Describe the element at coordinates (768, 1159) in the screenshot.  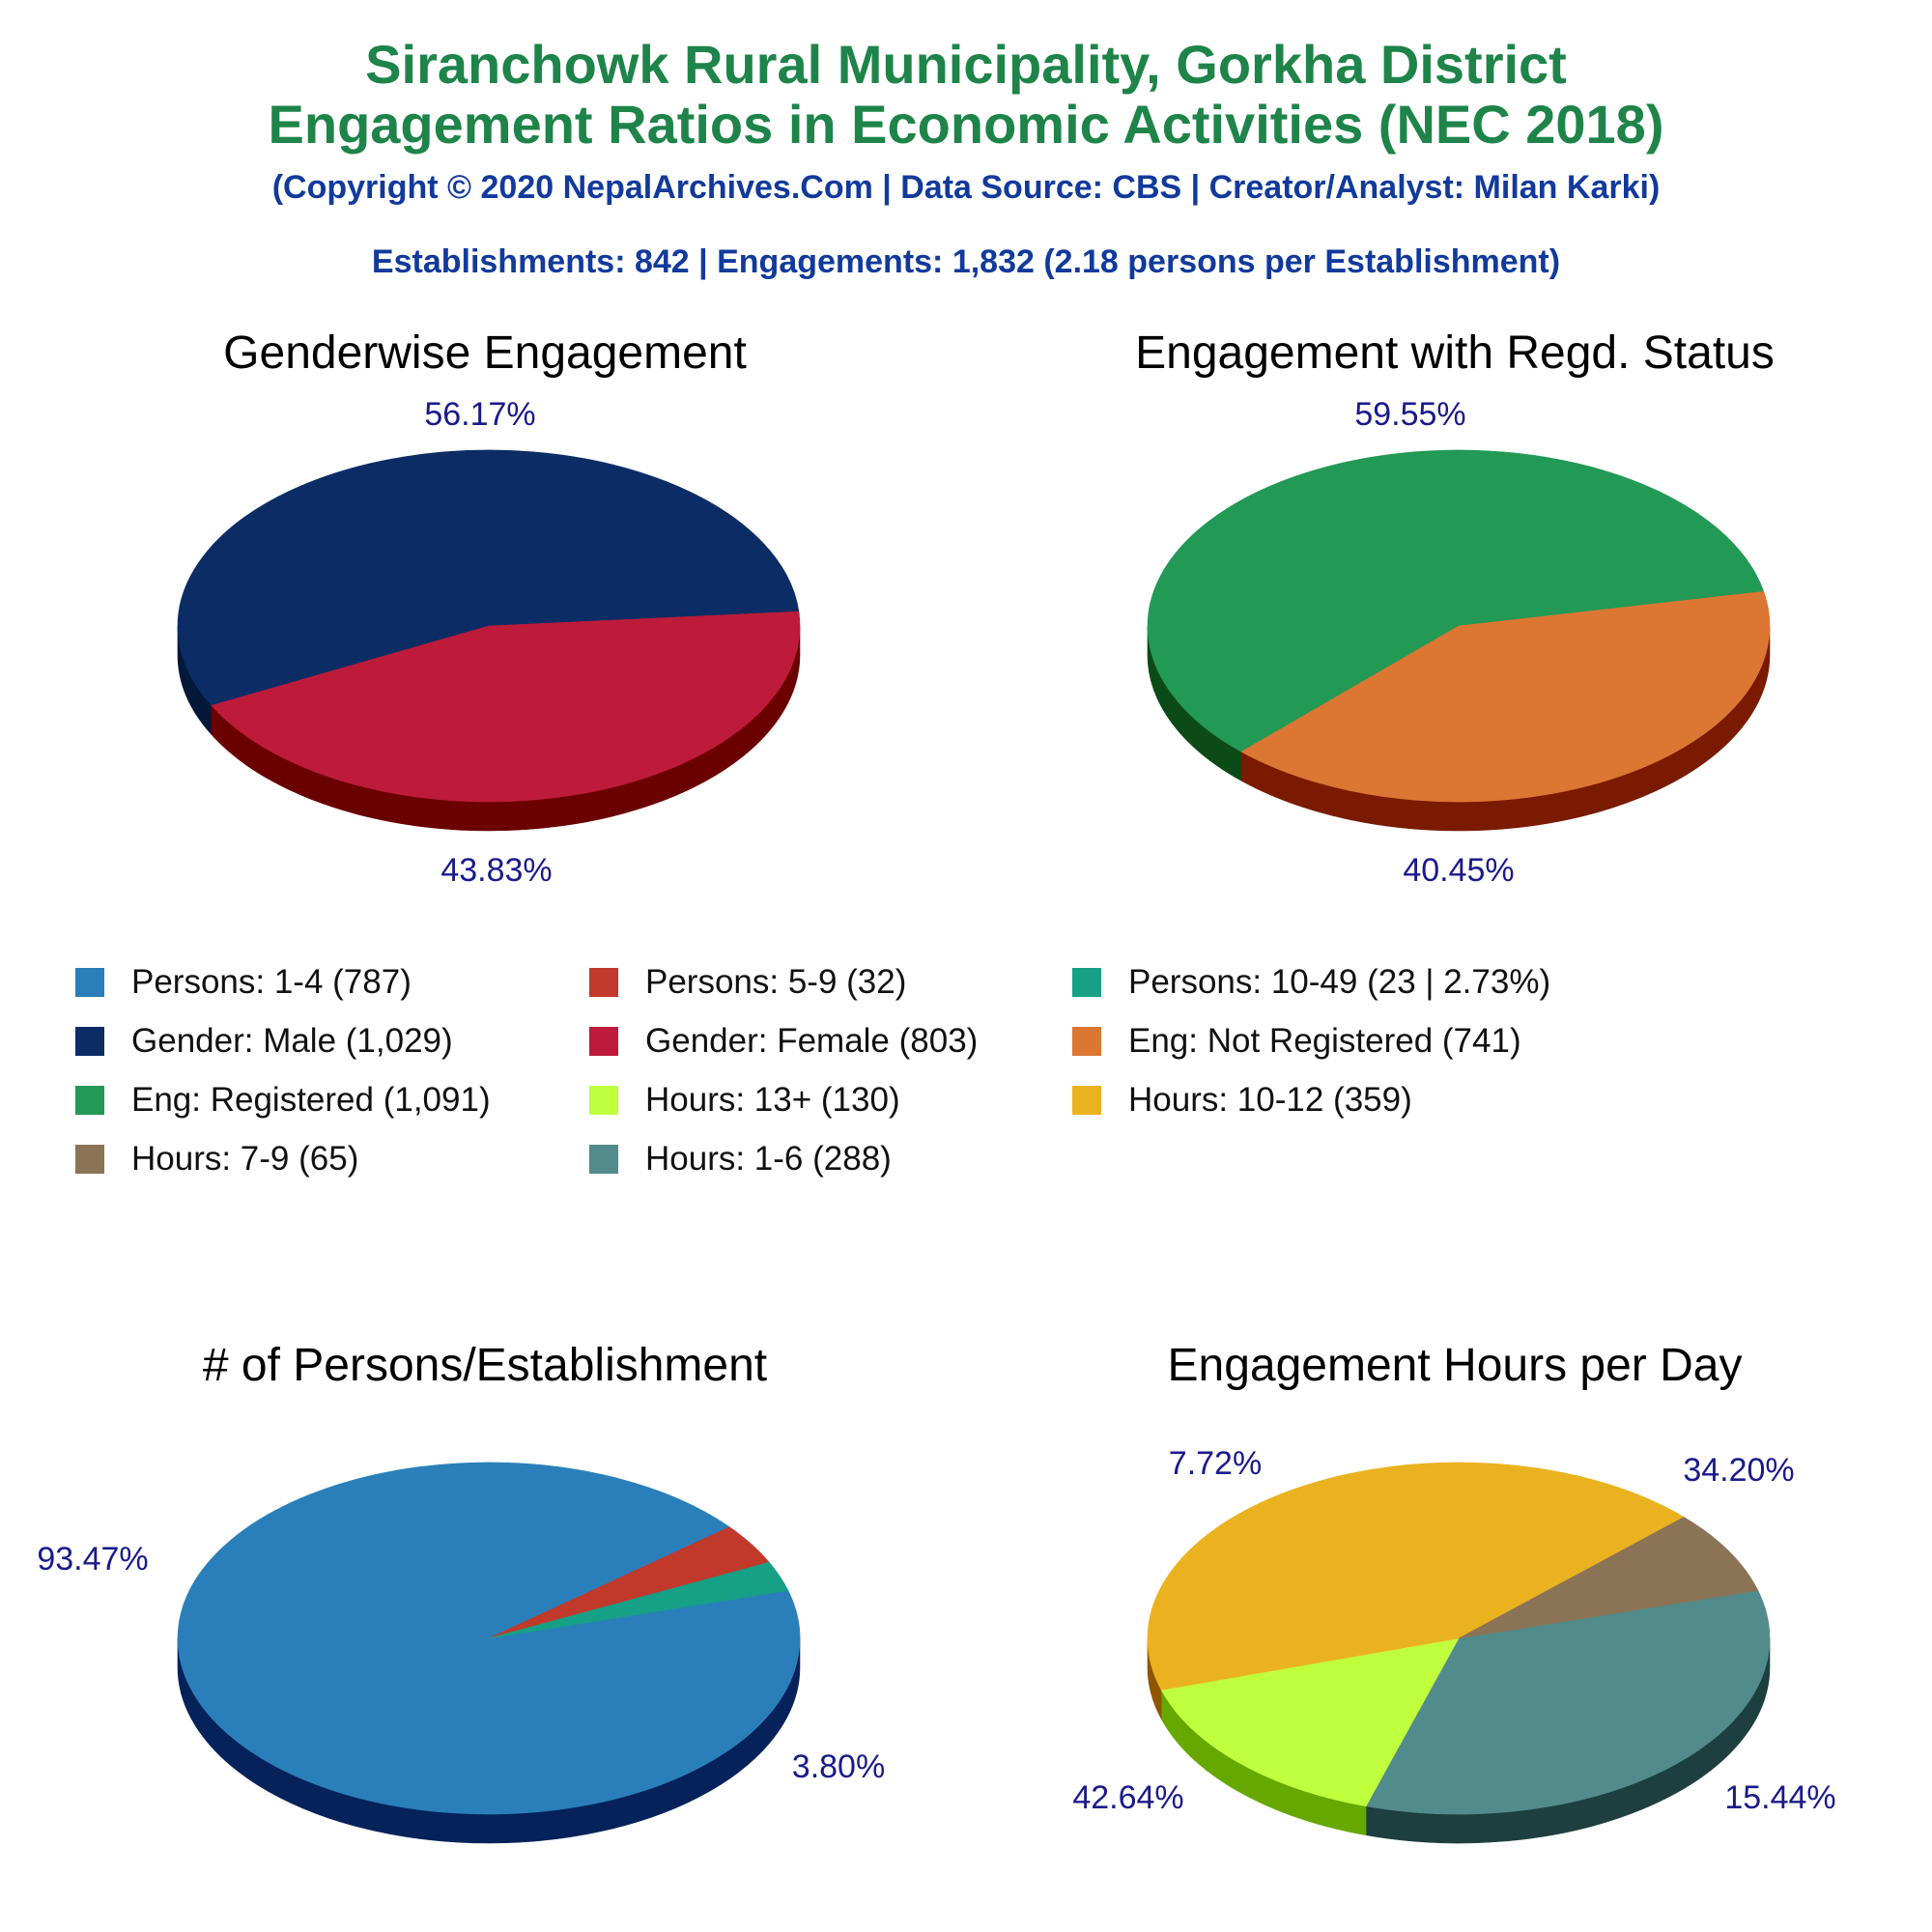
I see `legend-label: Hours: 1-6 (288)` at that location.